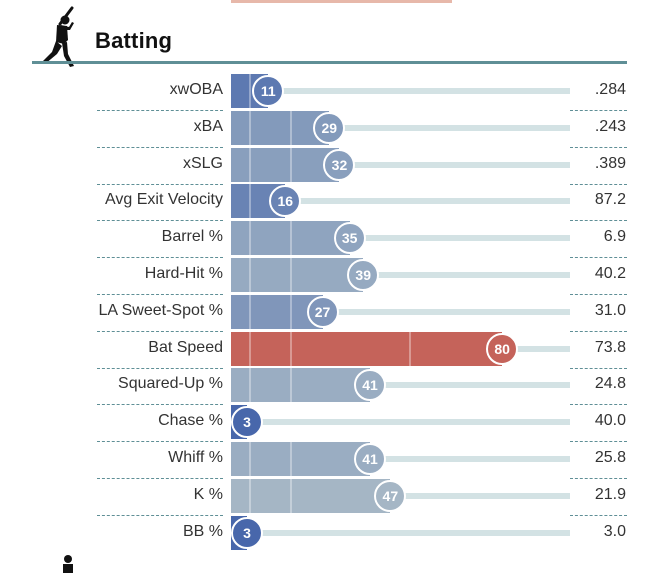  What do you see at coordinates (614, 531) in the screenshot?
I see `metric-value: 3.0` at bounding box center [614, 531].